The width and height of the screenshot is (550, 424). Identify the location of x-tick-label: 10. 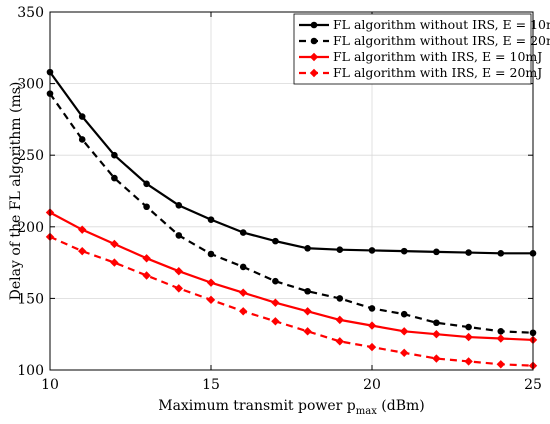
(50, 385).